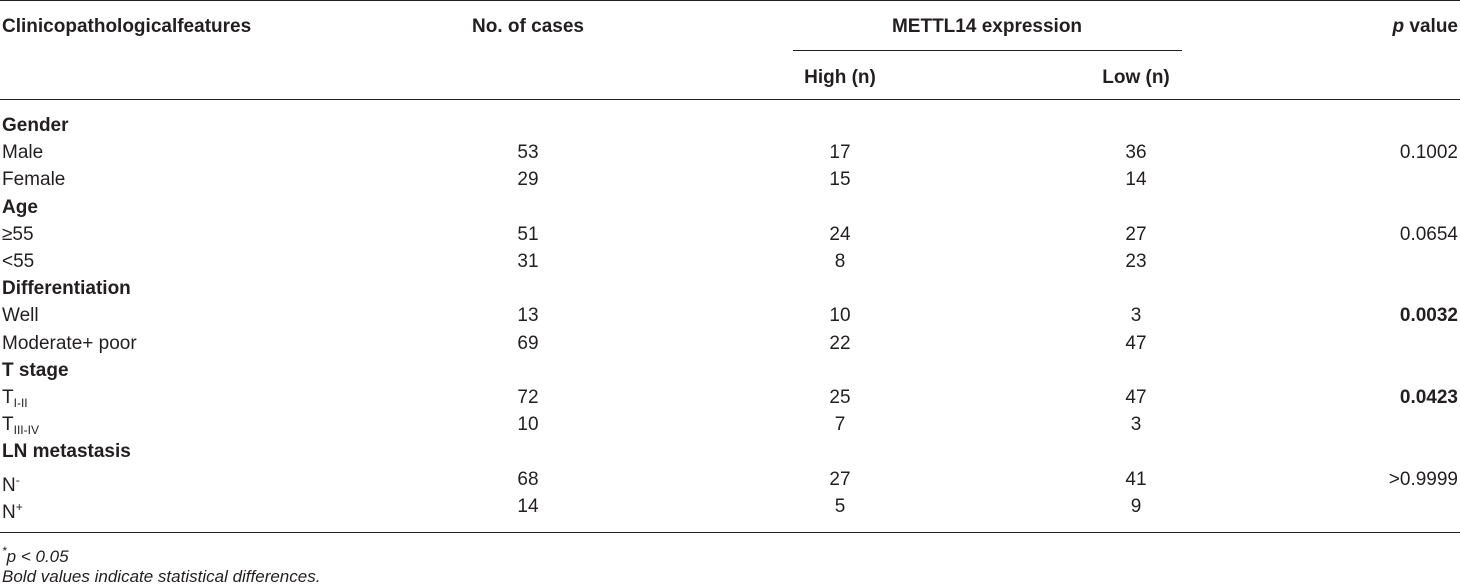  I want to click on row-label: <55, so click(18, 262).